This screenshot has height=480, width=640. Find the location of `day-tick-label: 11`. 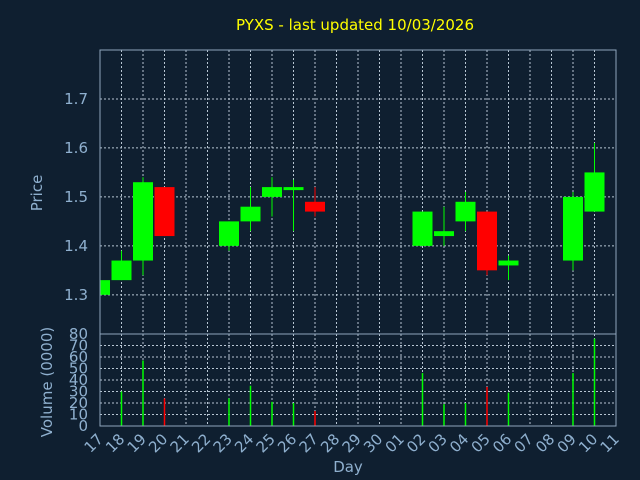

day-tick-label: 11 is located at coordinates (610, 443).